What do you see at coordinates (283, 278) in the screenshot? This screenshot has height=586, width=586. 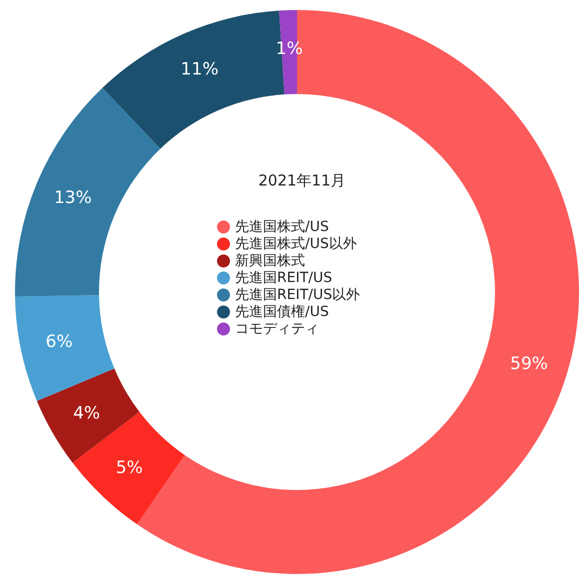 I see `legend-label: 先進国REIT/US` at bounding box center [283, 278].